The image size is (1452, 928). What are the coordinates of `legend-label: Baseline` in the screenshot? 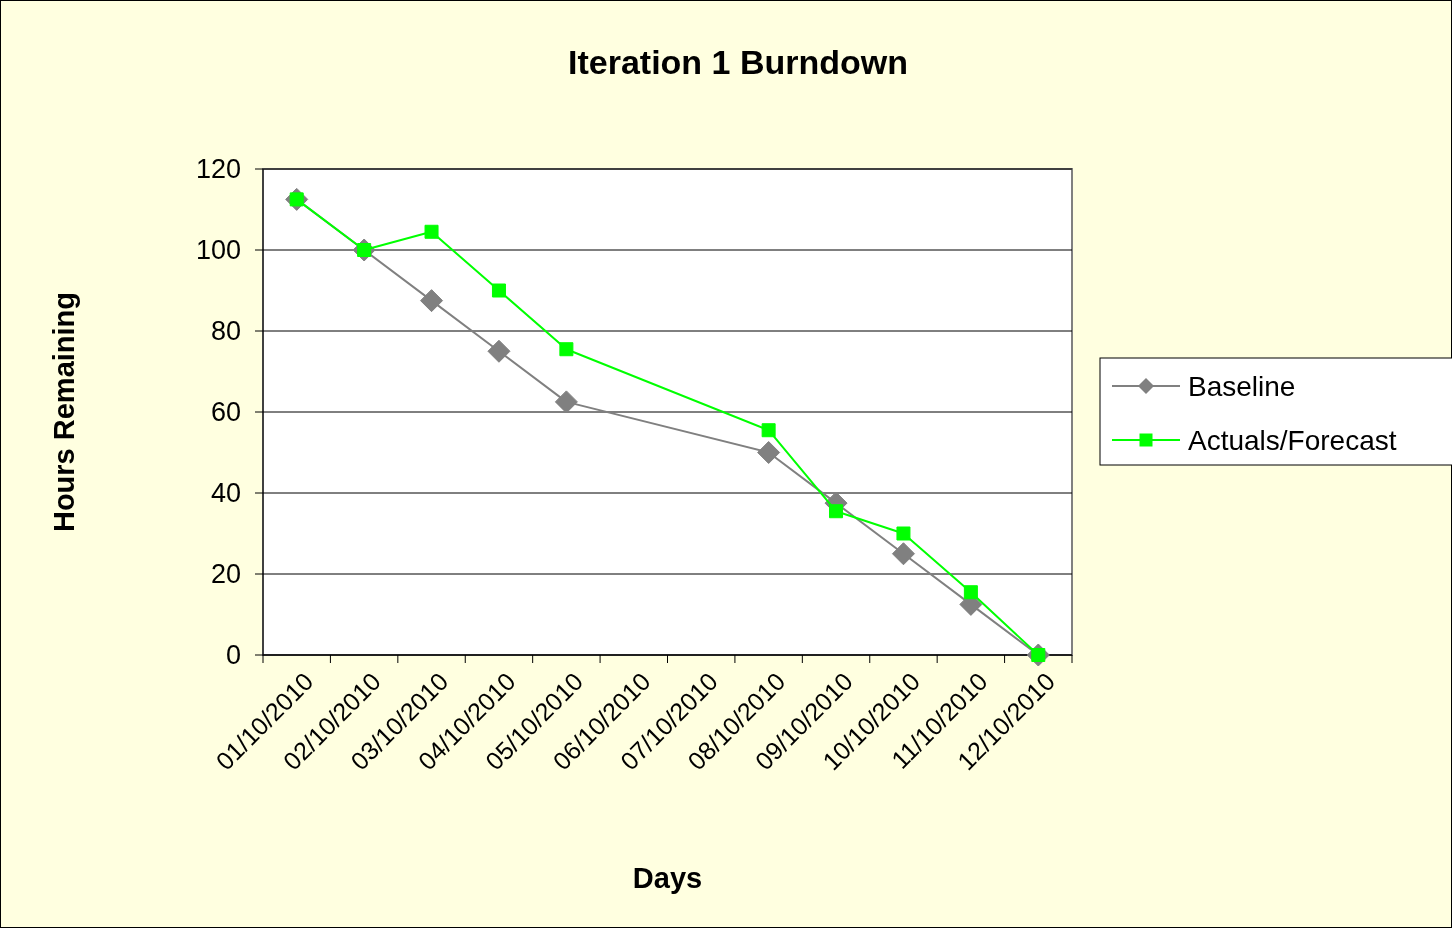 It's located at (1242, 386).